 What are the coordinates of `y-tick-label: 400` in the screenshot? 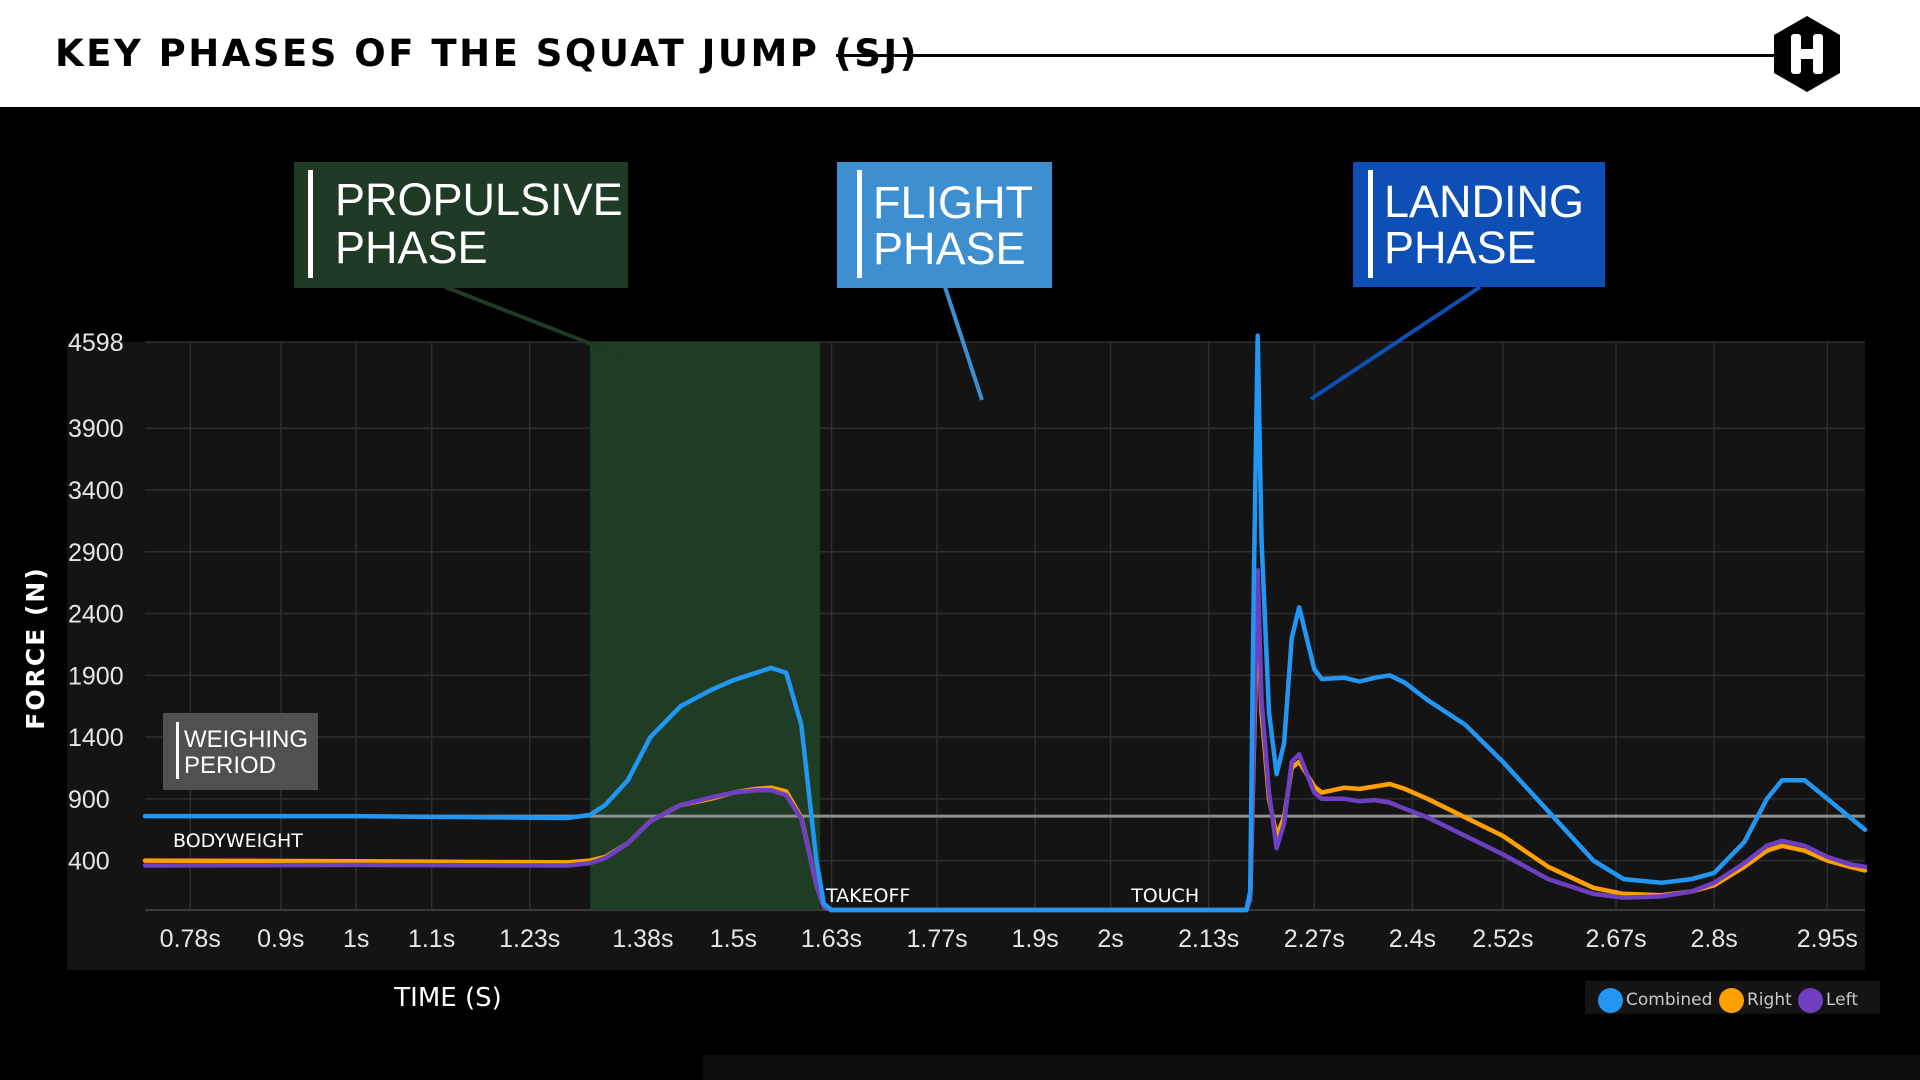 It's located at (89, 862).